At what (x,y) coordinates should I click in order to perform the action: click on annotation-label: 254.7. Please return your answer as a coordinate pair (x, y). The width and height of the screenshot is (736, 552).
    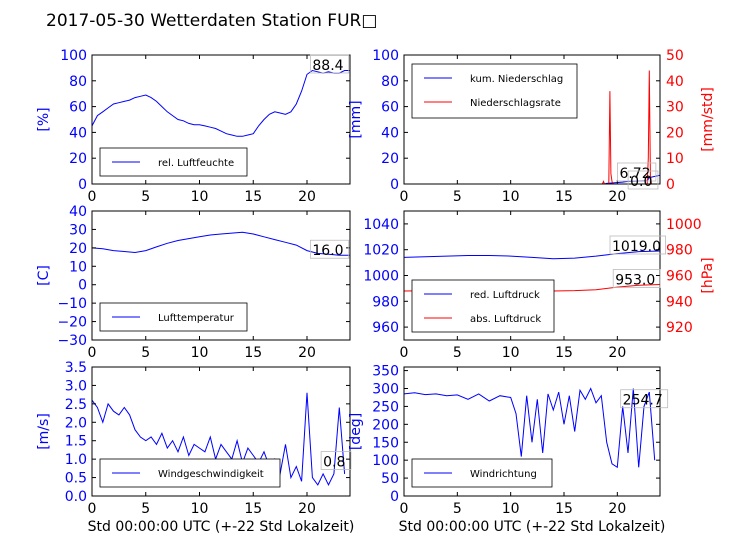
    Looking at the image, I should click on (643, 401).